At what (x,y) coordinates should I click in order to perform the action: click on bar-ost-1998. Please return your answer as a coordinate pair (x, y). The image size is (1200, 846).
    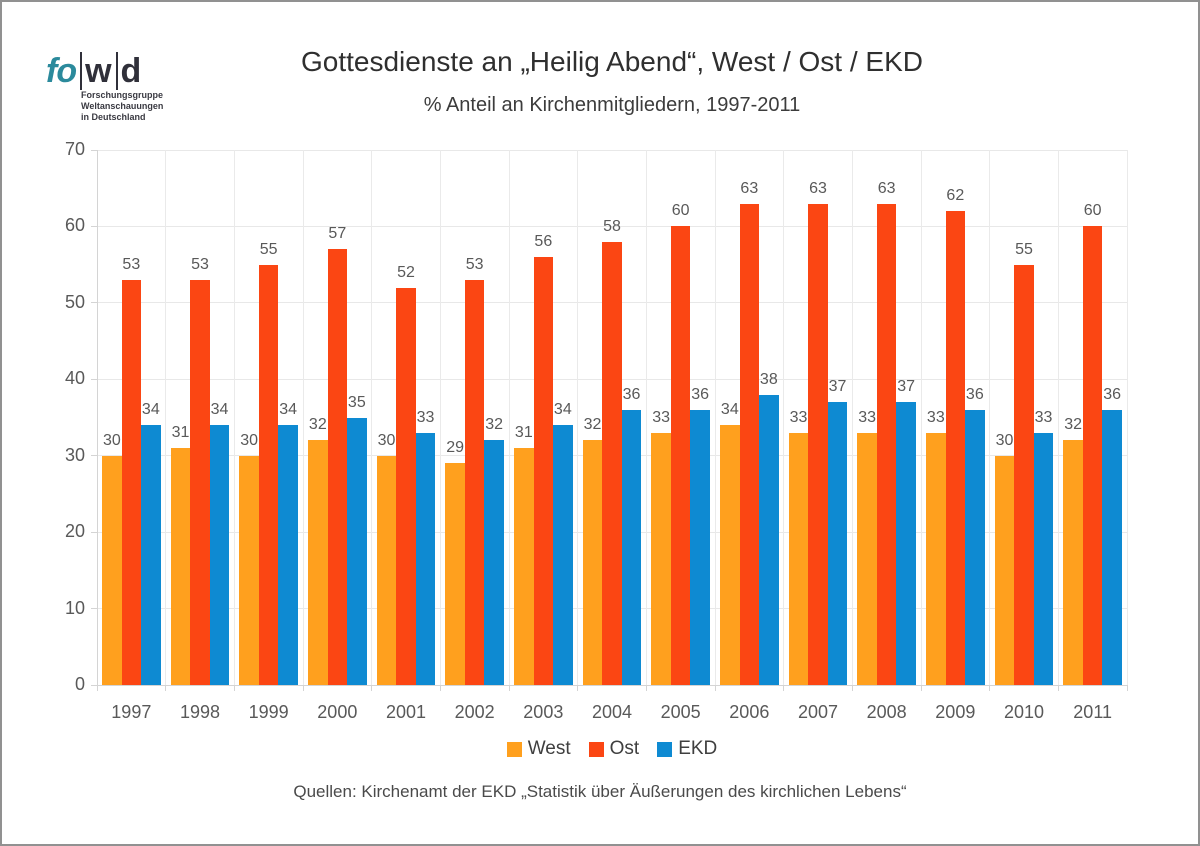
    Looking at the image, I should click on (200, 482).